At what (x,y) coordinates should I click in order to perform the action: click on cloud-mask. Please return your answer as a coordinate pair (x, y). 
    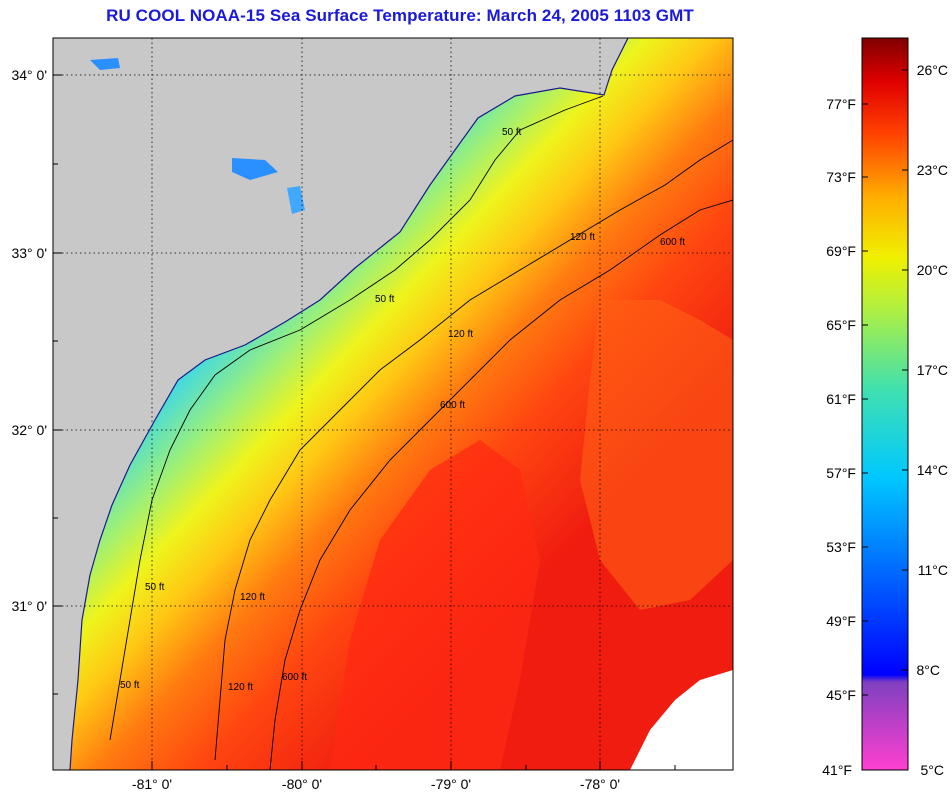
    Looking at the image, I should click on (681, 720).